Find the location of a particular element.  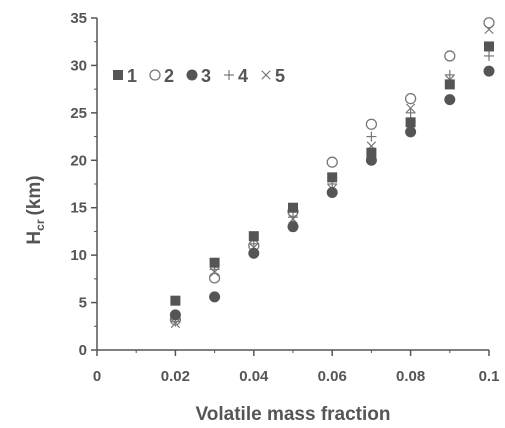

legend: 1 2 3 4 5 is located at coordinates (199, 76).